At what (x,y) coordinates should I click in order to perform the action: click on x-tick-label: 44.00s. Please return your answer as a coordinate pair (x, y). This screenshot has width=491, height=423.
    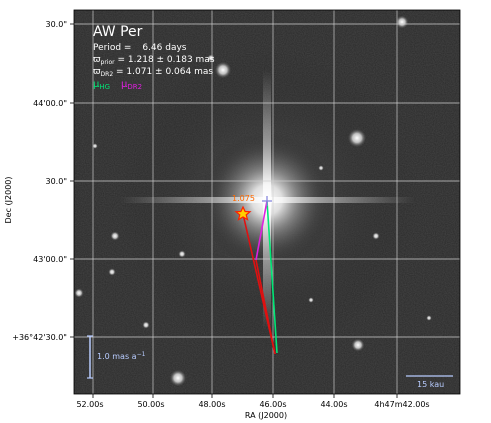
    Looking at the image, I should click on (333, 404).